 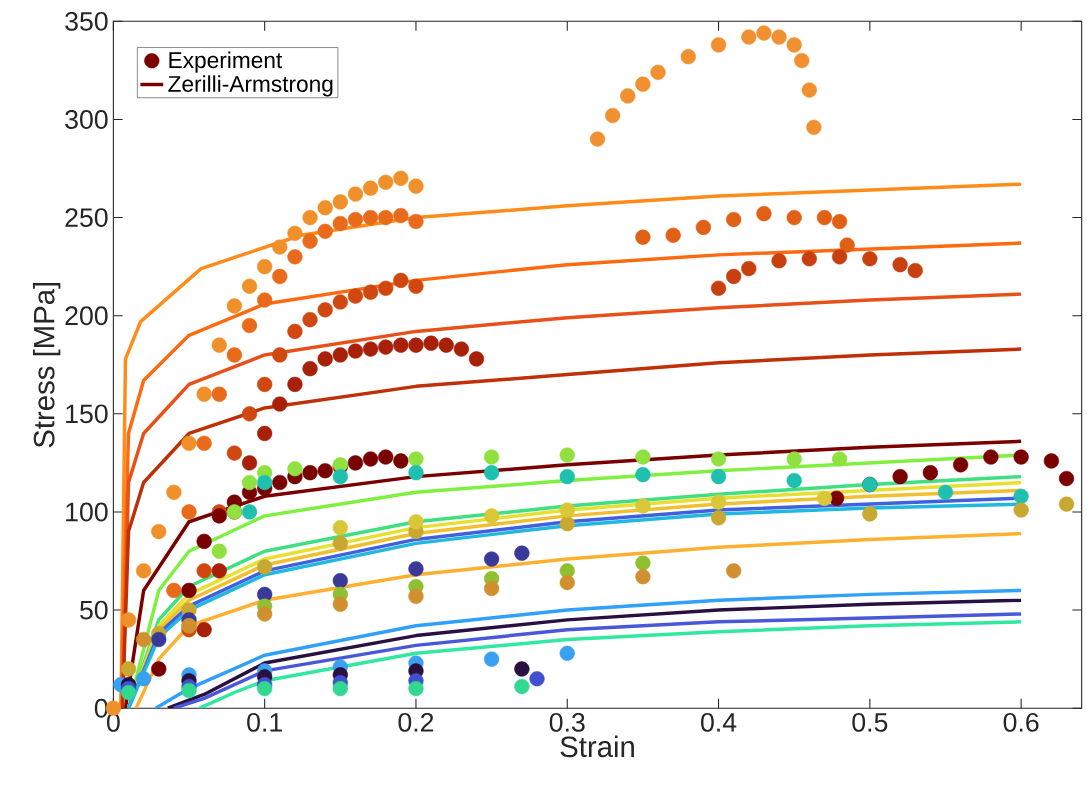 What do you see at coordinates (87, 414) in the screenshot?
I see `y-tick-label: 150` at bounding box center [87, 414].